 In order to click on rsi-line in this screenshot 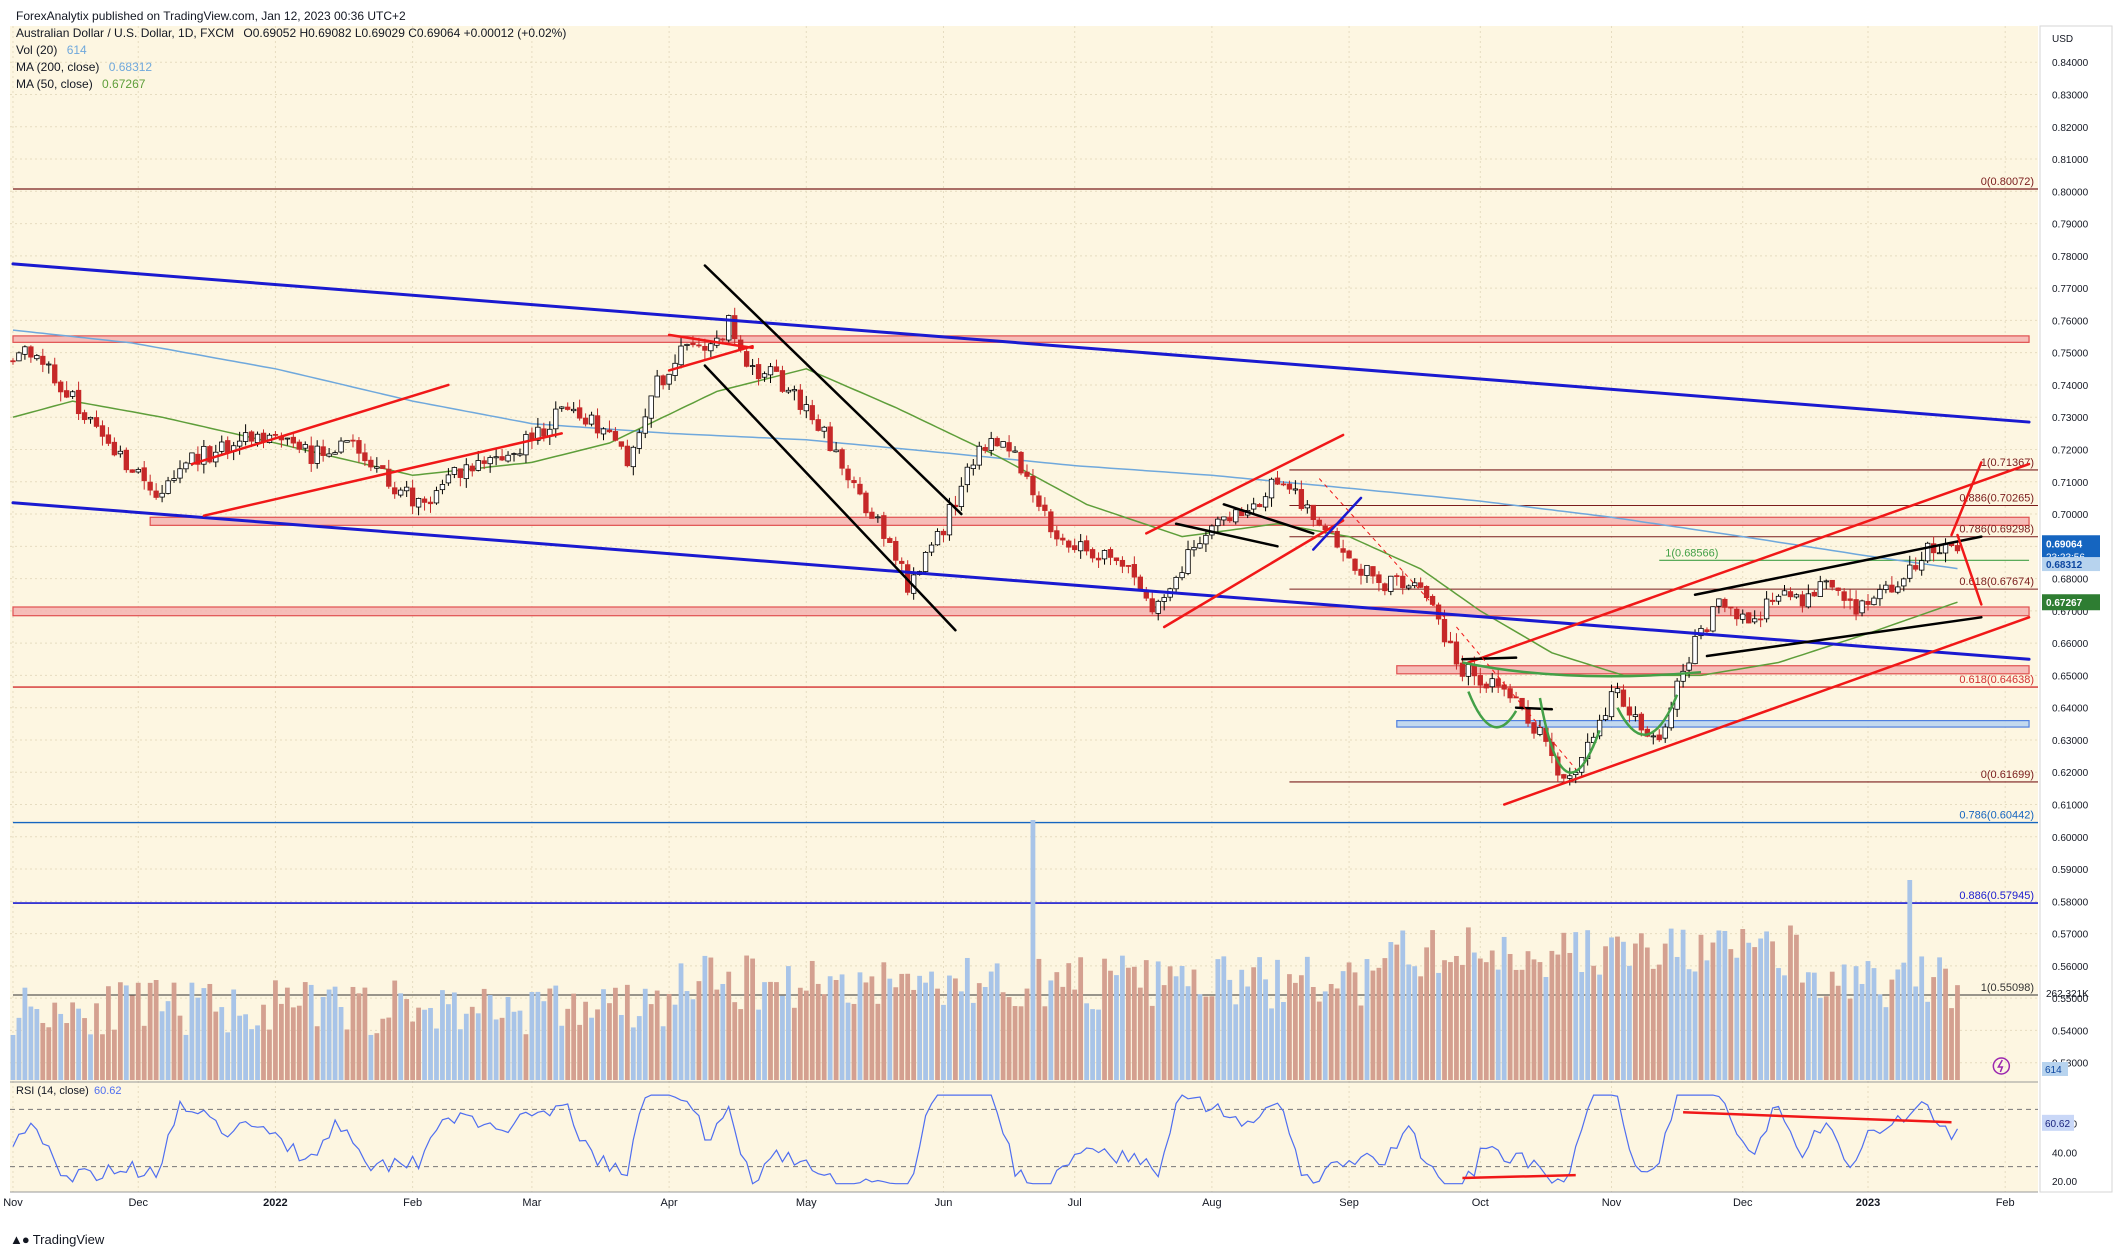, I will do `click(985, 1139)`.